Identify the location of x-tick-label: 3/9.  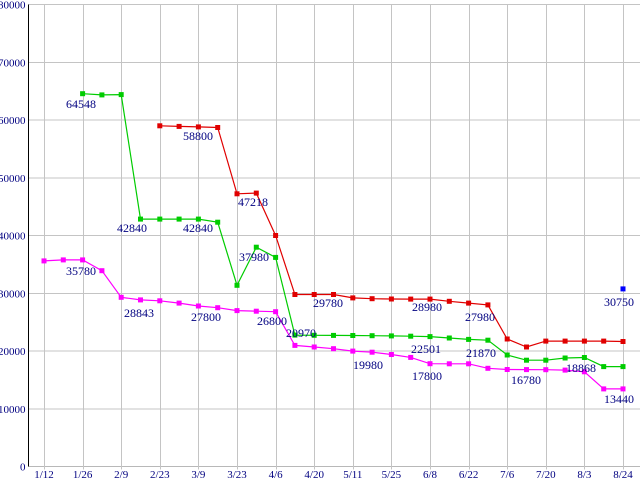
(198, 474).